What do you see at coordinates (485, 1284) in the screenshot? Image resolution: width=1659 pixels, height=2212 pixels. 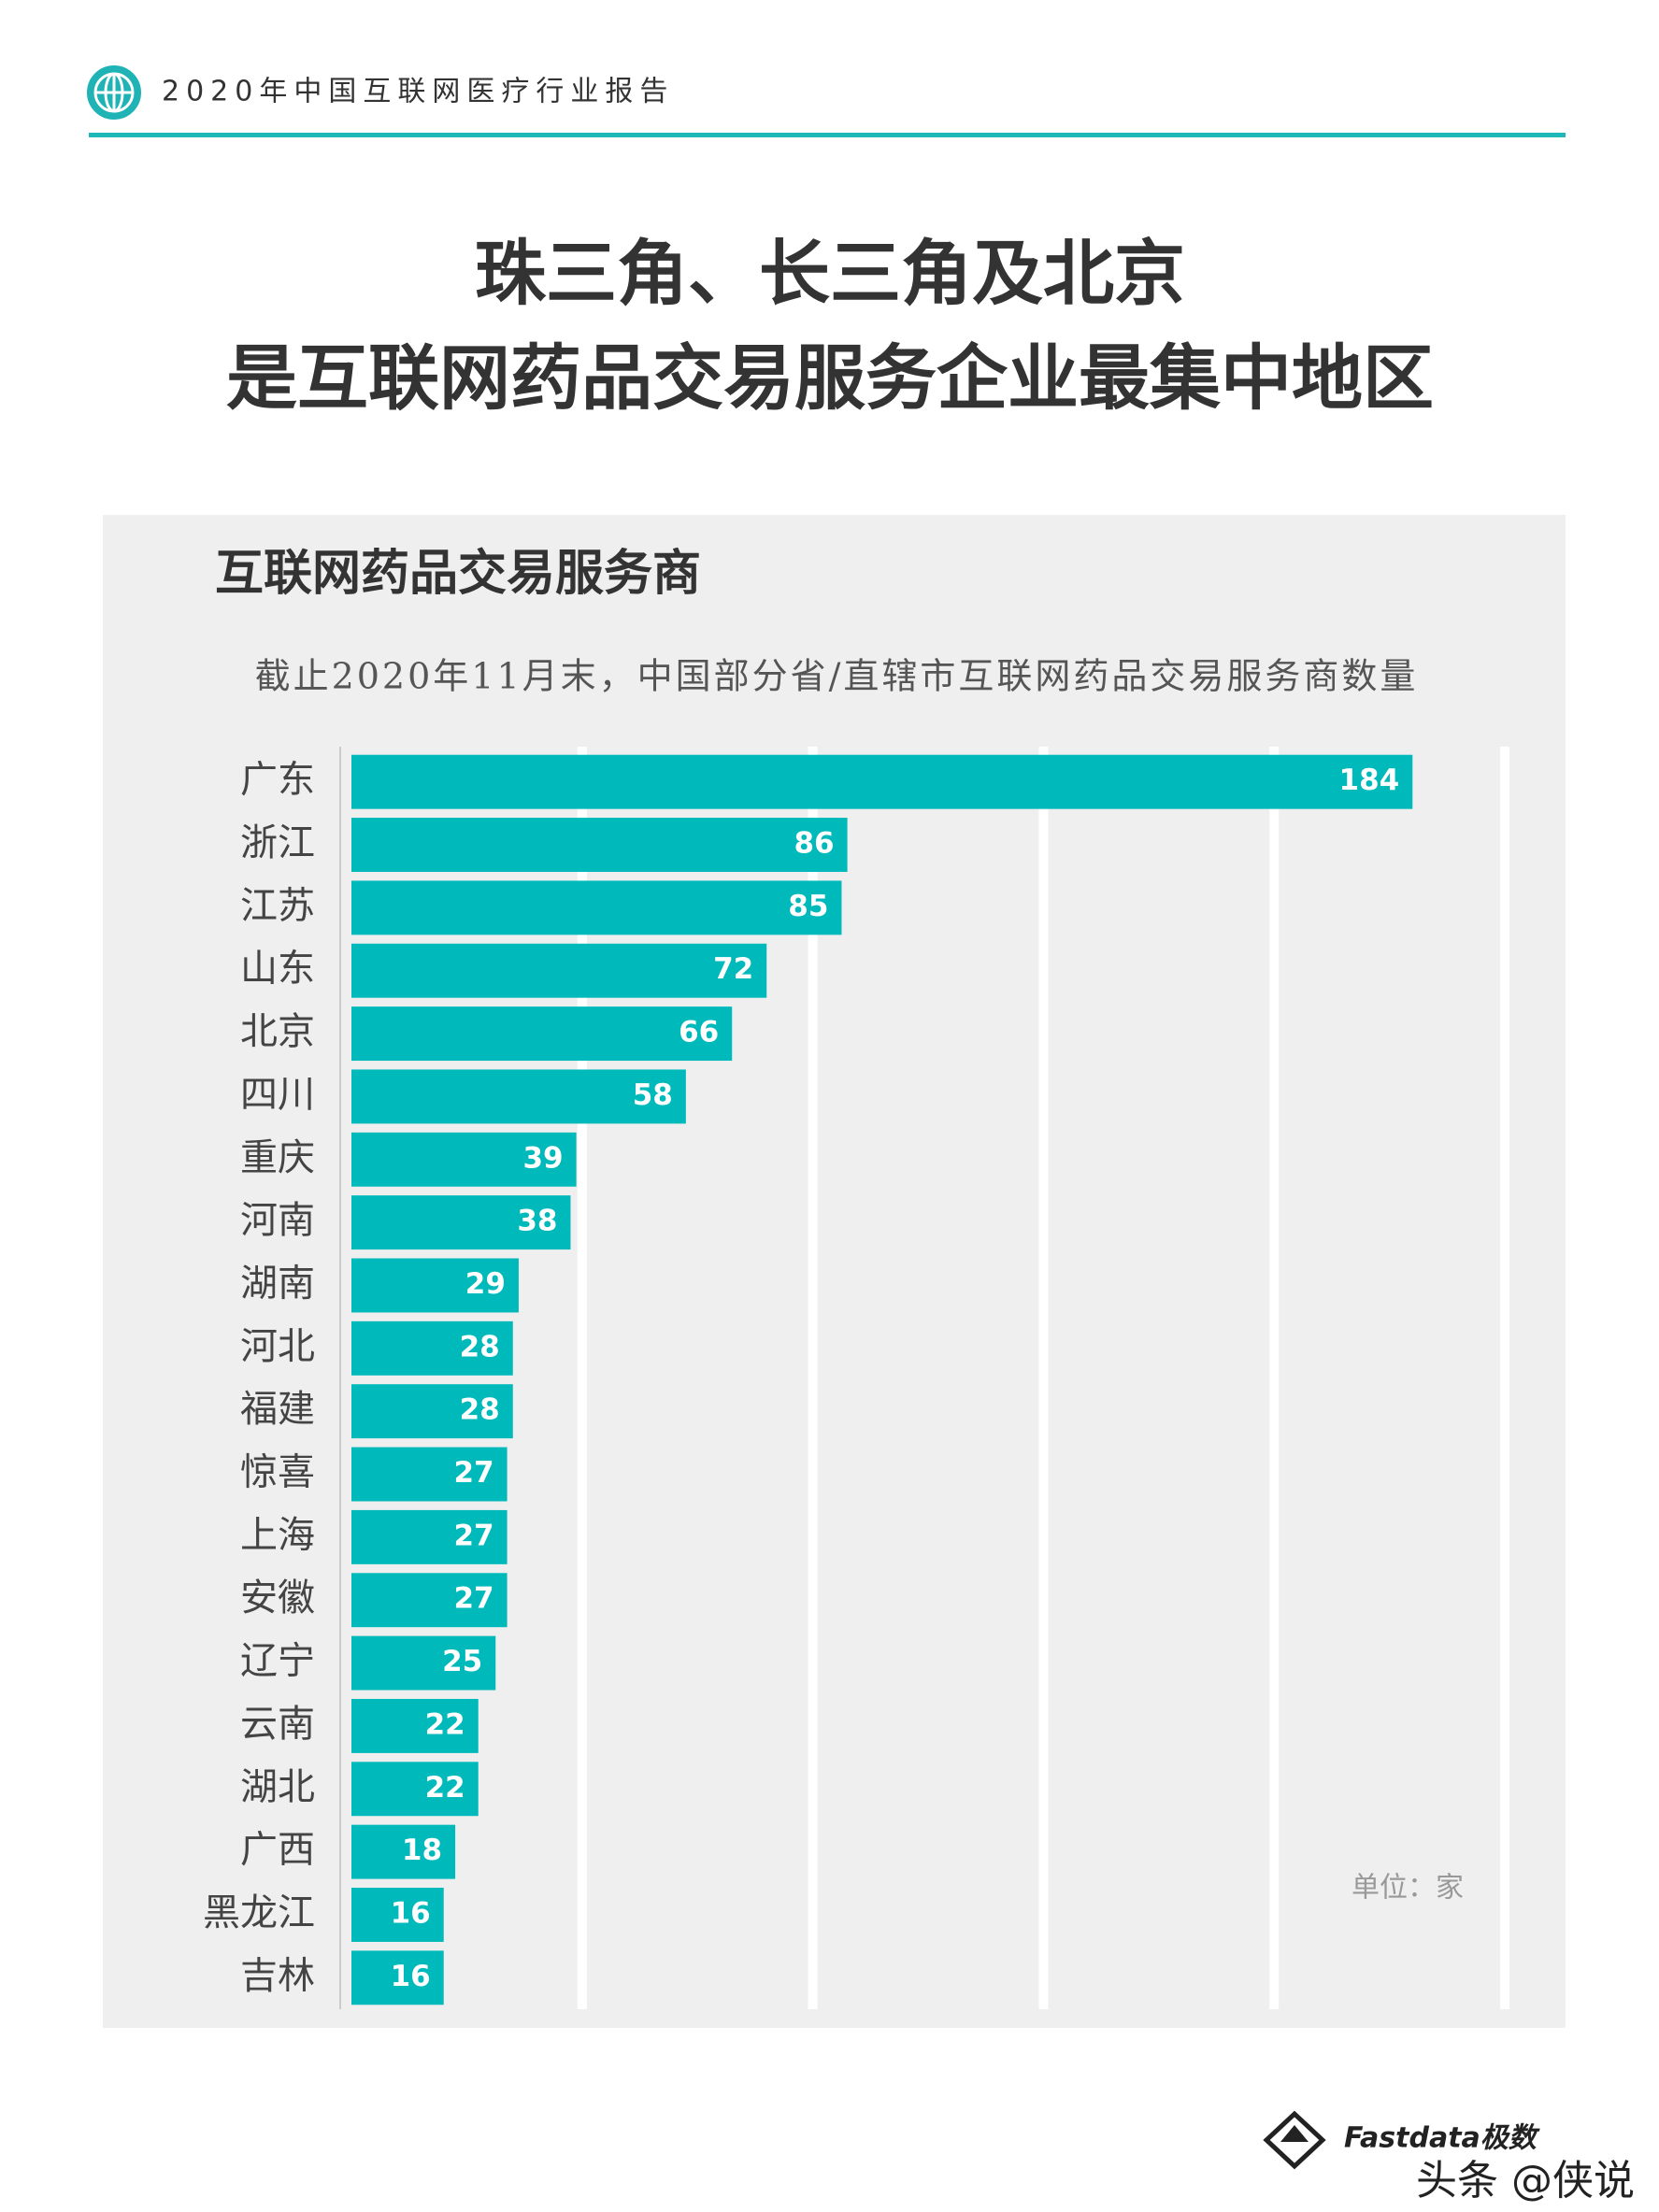 I see `value-label: 29` at bounding box center [485, 1284].